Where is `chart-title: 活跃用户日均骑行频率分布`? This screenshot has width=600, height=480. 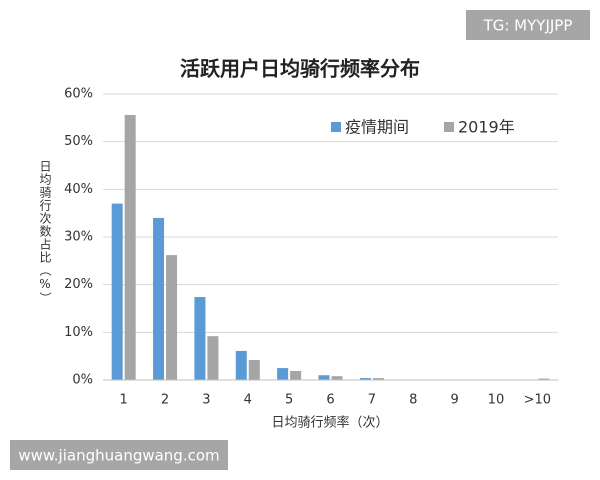
chart-title: 活跃用户日均骑行频率分布 is located at coordinates (300, 69).